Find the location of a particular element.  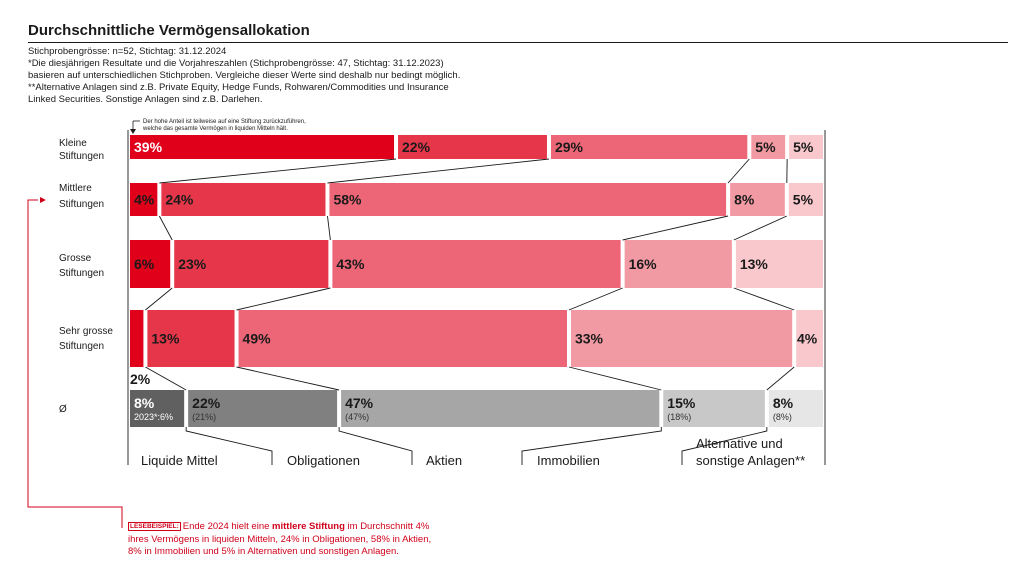

legend-label: Alternative und is located at coordinates (739, 443).